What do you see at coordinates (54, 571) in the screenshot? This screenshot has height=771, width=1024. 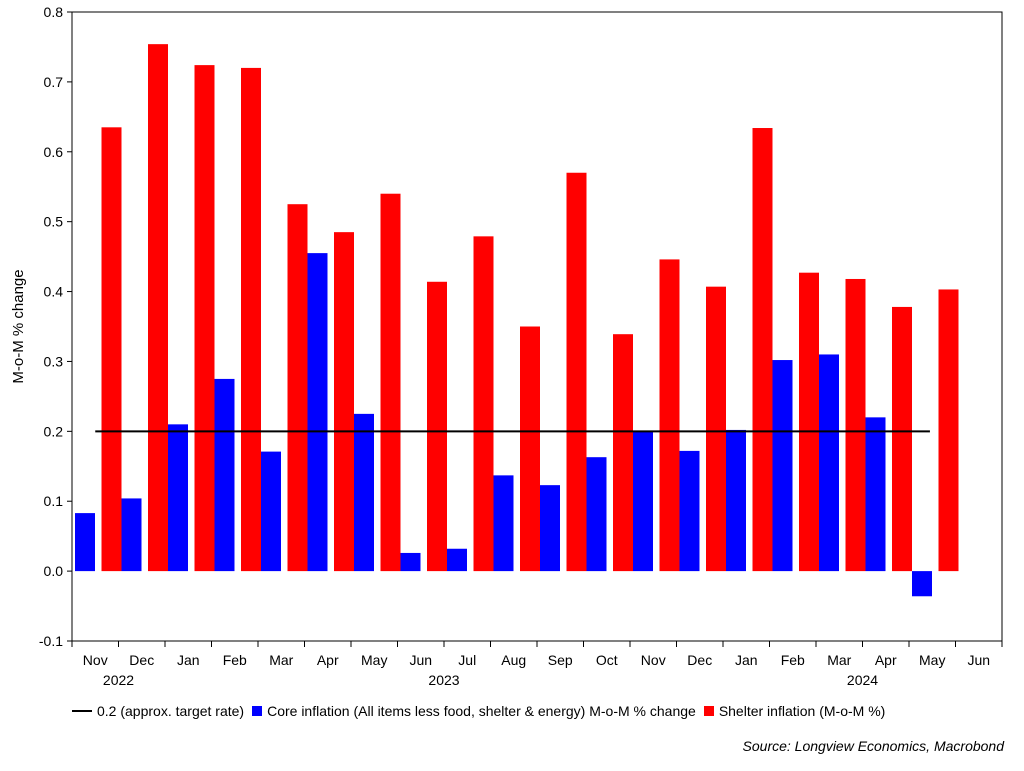 I see `y-tick-label: 0.0` at bounding box center [54, 571].